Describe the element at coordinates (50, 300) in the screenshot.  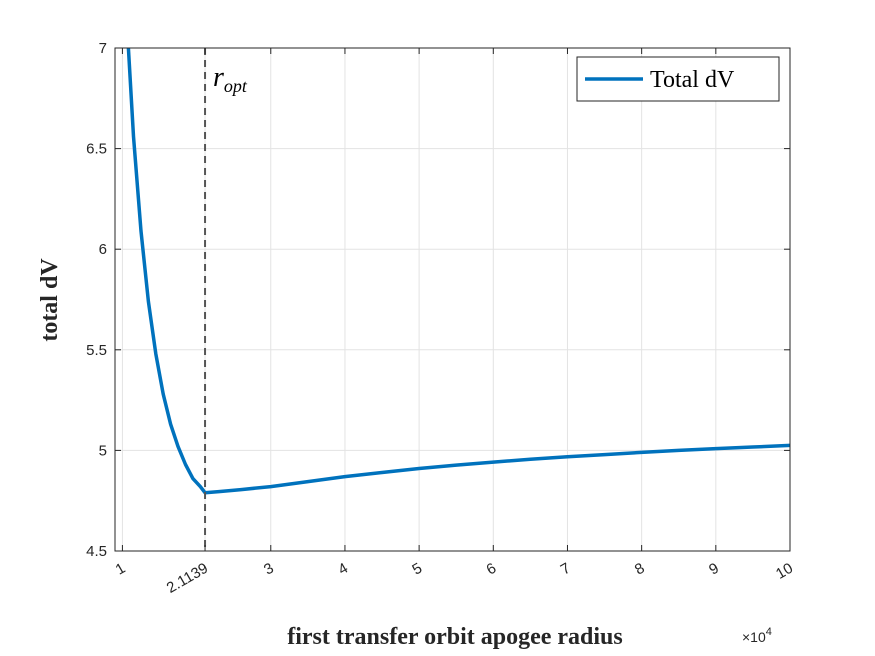
I see `y-axis-title: total dV` at that location.